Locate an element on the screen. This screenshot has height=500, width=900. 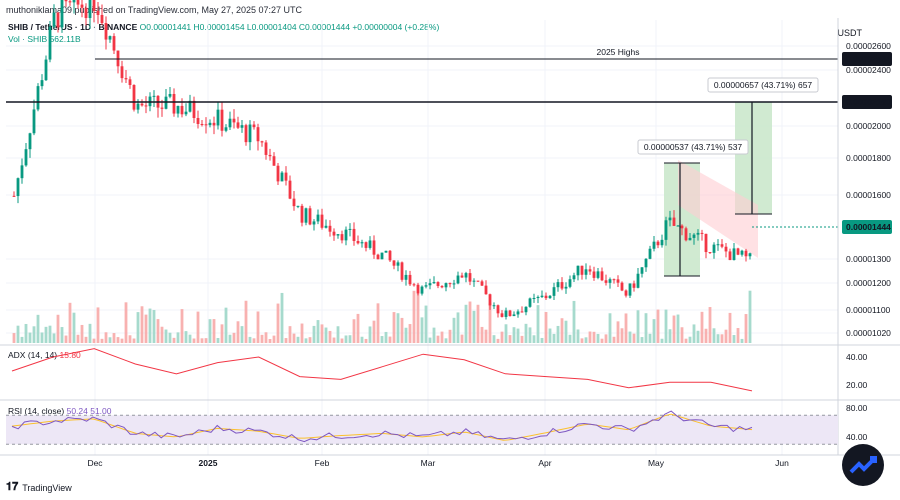
price-tick-label: 0.00001600 is located at coordinates (868, 195).